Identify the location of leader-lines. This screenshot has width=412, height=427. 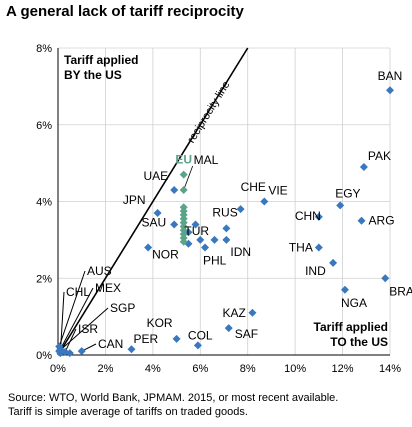
(126, 259).